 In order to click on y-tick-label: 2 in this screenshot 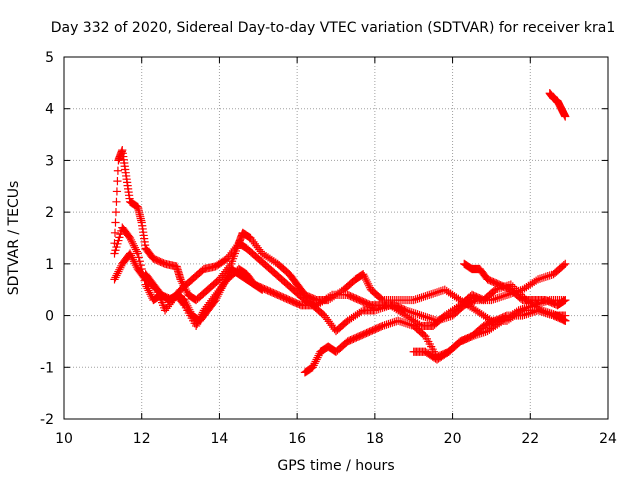, I will do `click(49, 213)`.